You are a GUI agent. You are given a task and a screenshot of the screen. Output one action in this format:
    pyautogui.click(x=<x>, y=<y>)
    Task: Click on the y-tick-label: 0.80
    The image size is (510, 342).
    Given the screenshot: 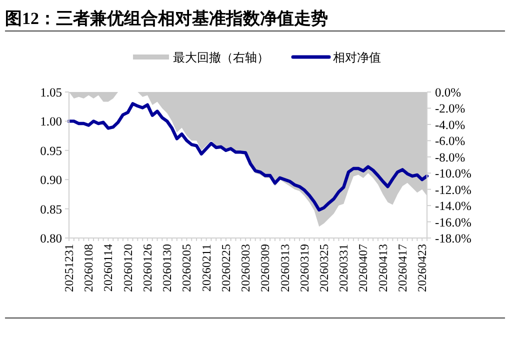 What is the action you would take?
    pyautogui.click(x=51, y=239)
    